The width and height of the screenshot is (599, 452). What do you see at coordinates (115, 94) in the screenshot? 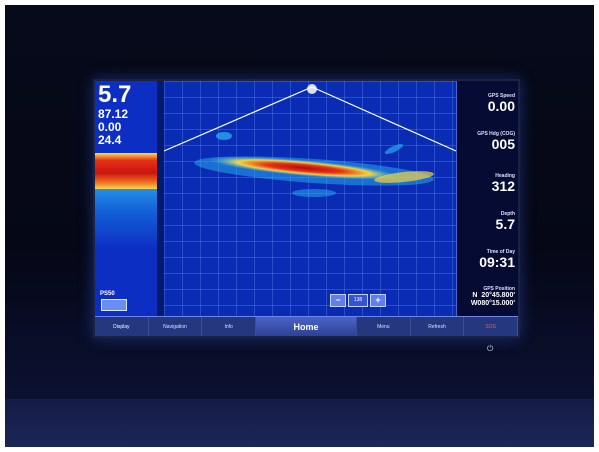
I see `depth-readout: 5.7` at bounding box center [115, 94].